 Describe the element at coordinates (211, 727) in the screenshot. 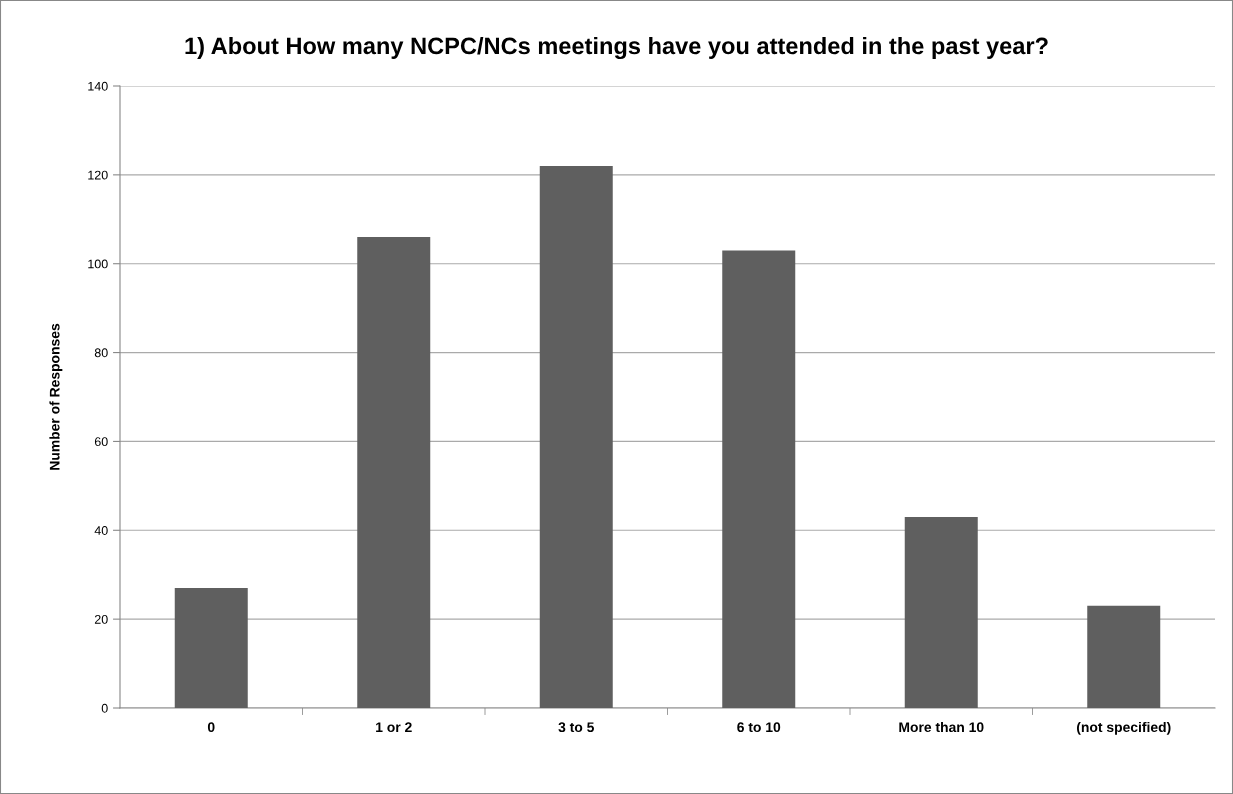

I see `x-tick-label: 0` at that location.